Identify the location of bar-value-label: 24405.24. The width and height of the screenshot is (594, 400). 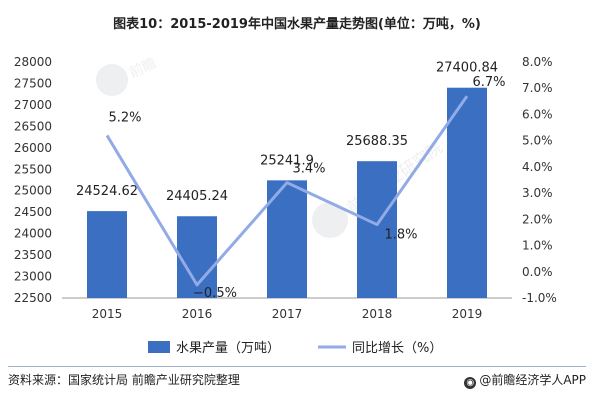
(197, 196).